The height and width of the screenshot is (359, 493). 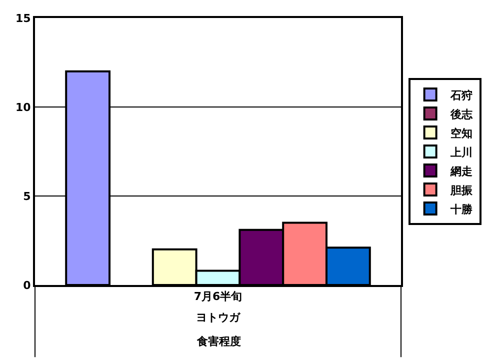 What do you see at coordinates (461, 209) in the screenshot?
I see `legend-label: 十勝` at bounding box center [461, 209].